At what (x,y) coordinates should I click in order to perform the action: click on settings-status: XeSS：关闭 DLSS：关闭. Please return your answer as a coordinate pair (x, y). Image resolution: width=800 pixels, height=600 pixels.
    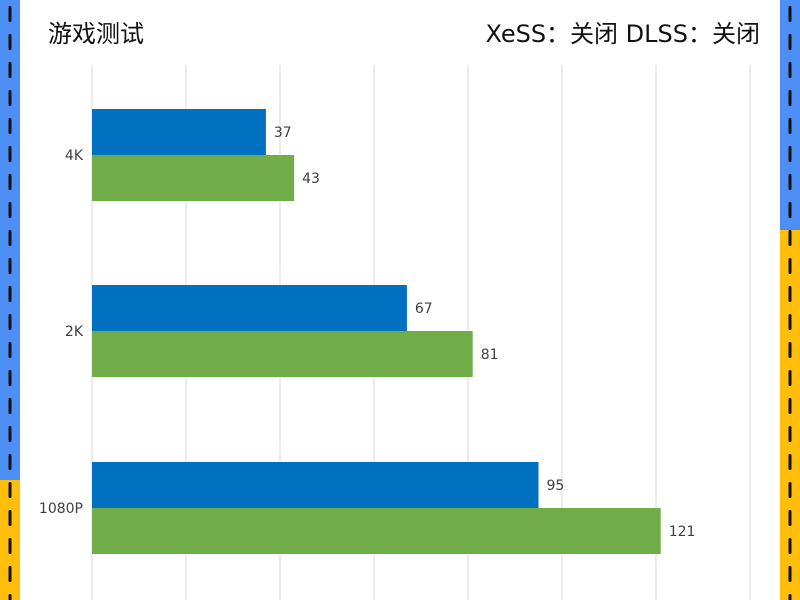
    Looking at the image, I should click on (622, 34).